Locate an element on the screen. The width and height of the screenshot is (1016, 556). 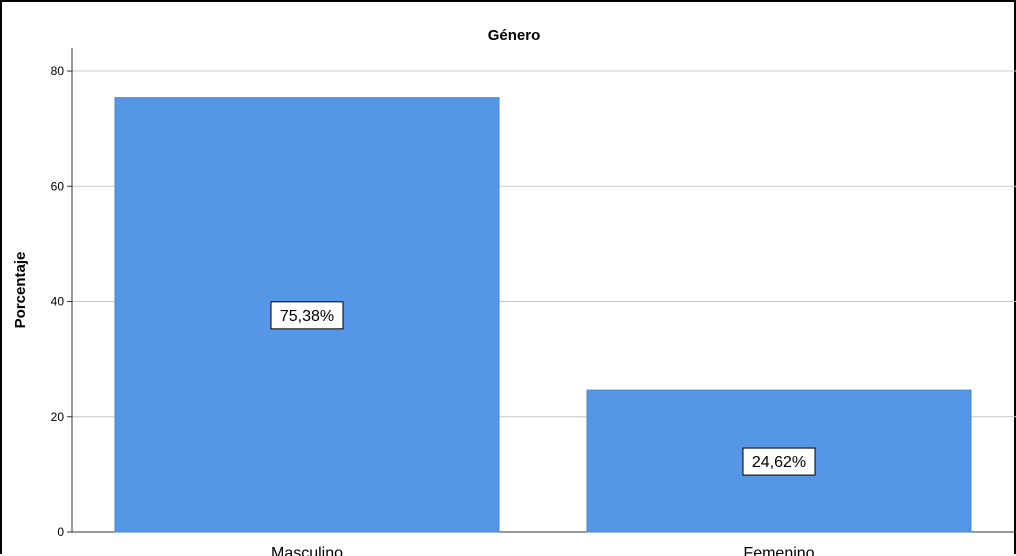
data-label-femenino: 24,62% is located at coordinates (779, 461).